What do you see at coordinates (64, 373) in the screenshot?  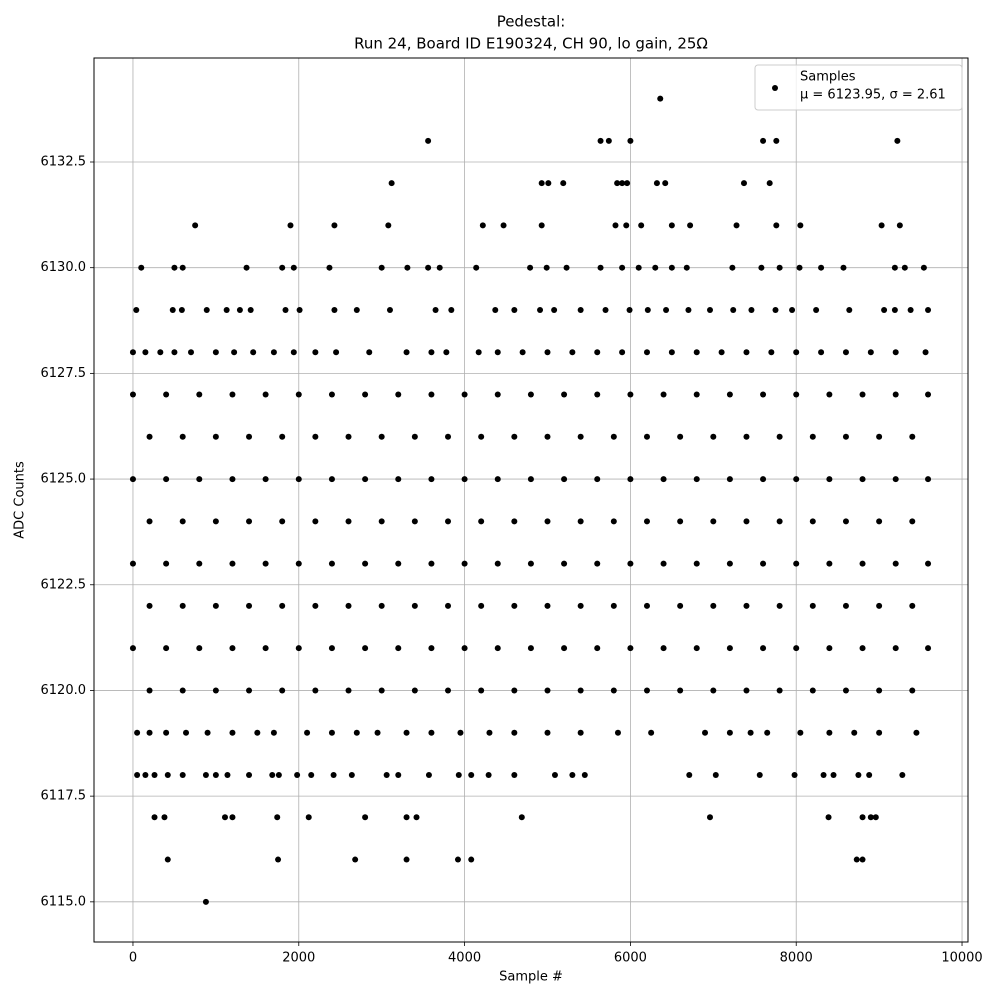 I see `y-tick-label: 6127.5` at bounding box center [64, 373].